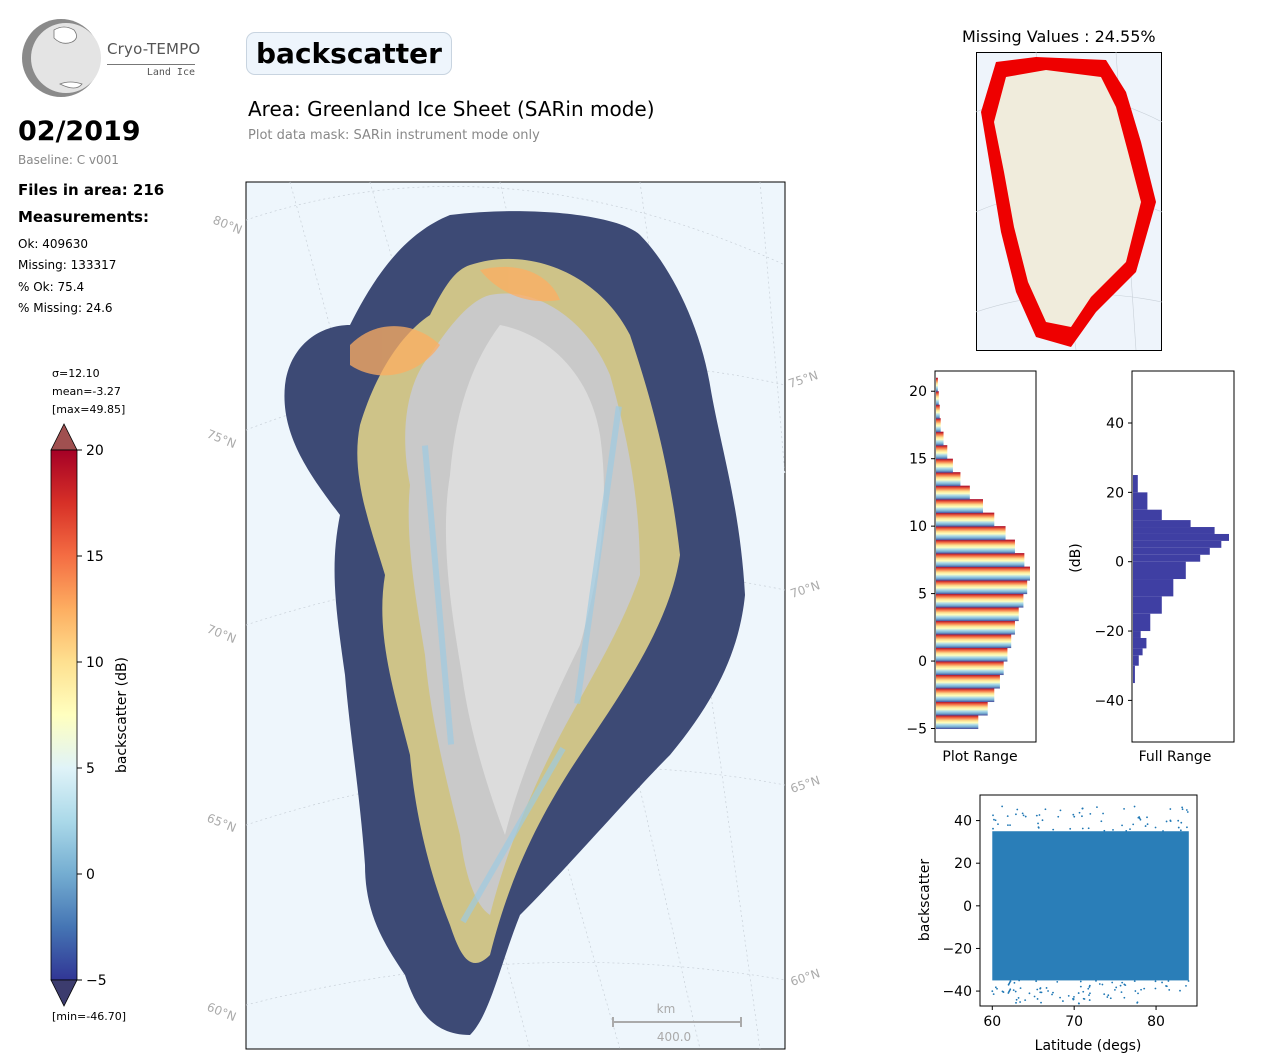  What do you see at coordinates (922, 595) in the screenshot?
I see `hist-plot-tick-label: 5` at bounding box center [922, 595].